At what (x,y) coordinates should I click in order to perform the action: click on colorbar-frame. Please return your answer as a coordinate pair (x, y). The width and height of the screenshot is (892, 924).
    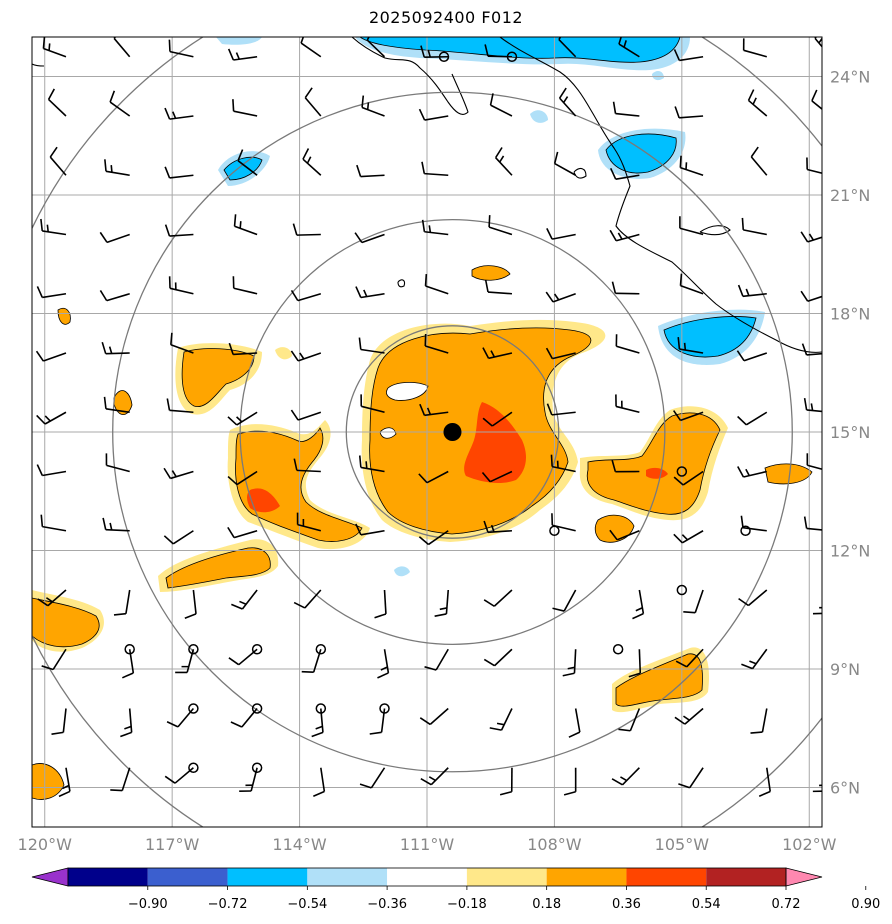
    Looking at the image, I should click on (427, 877).